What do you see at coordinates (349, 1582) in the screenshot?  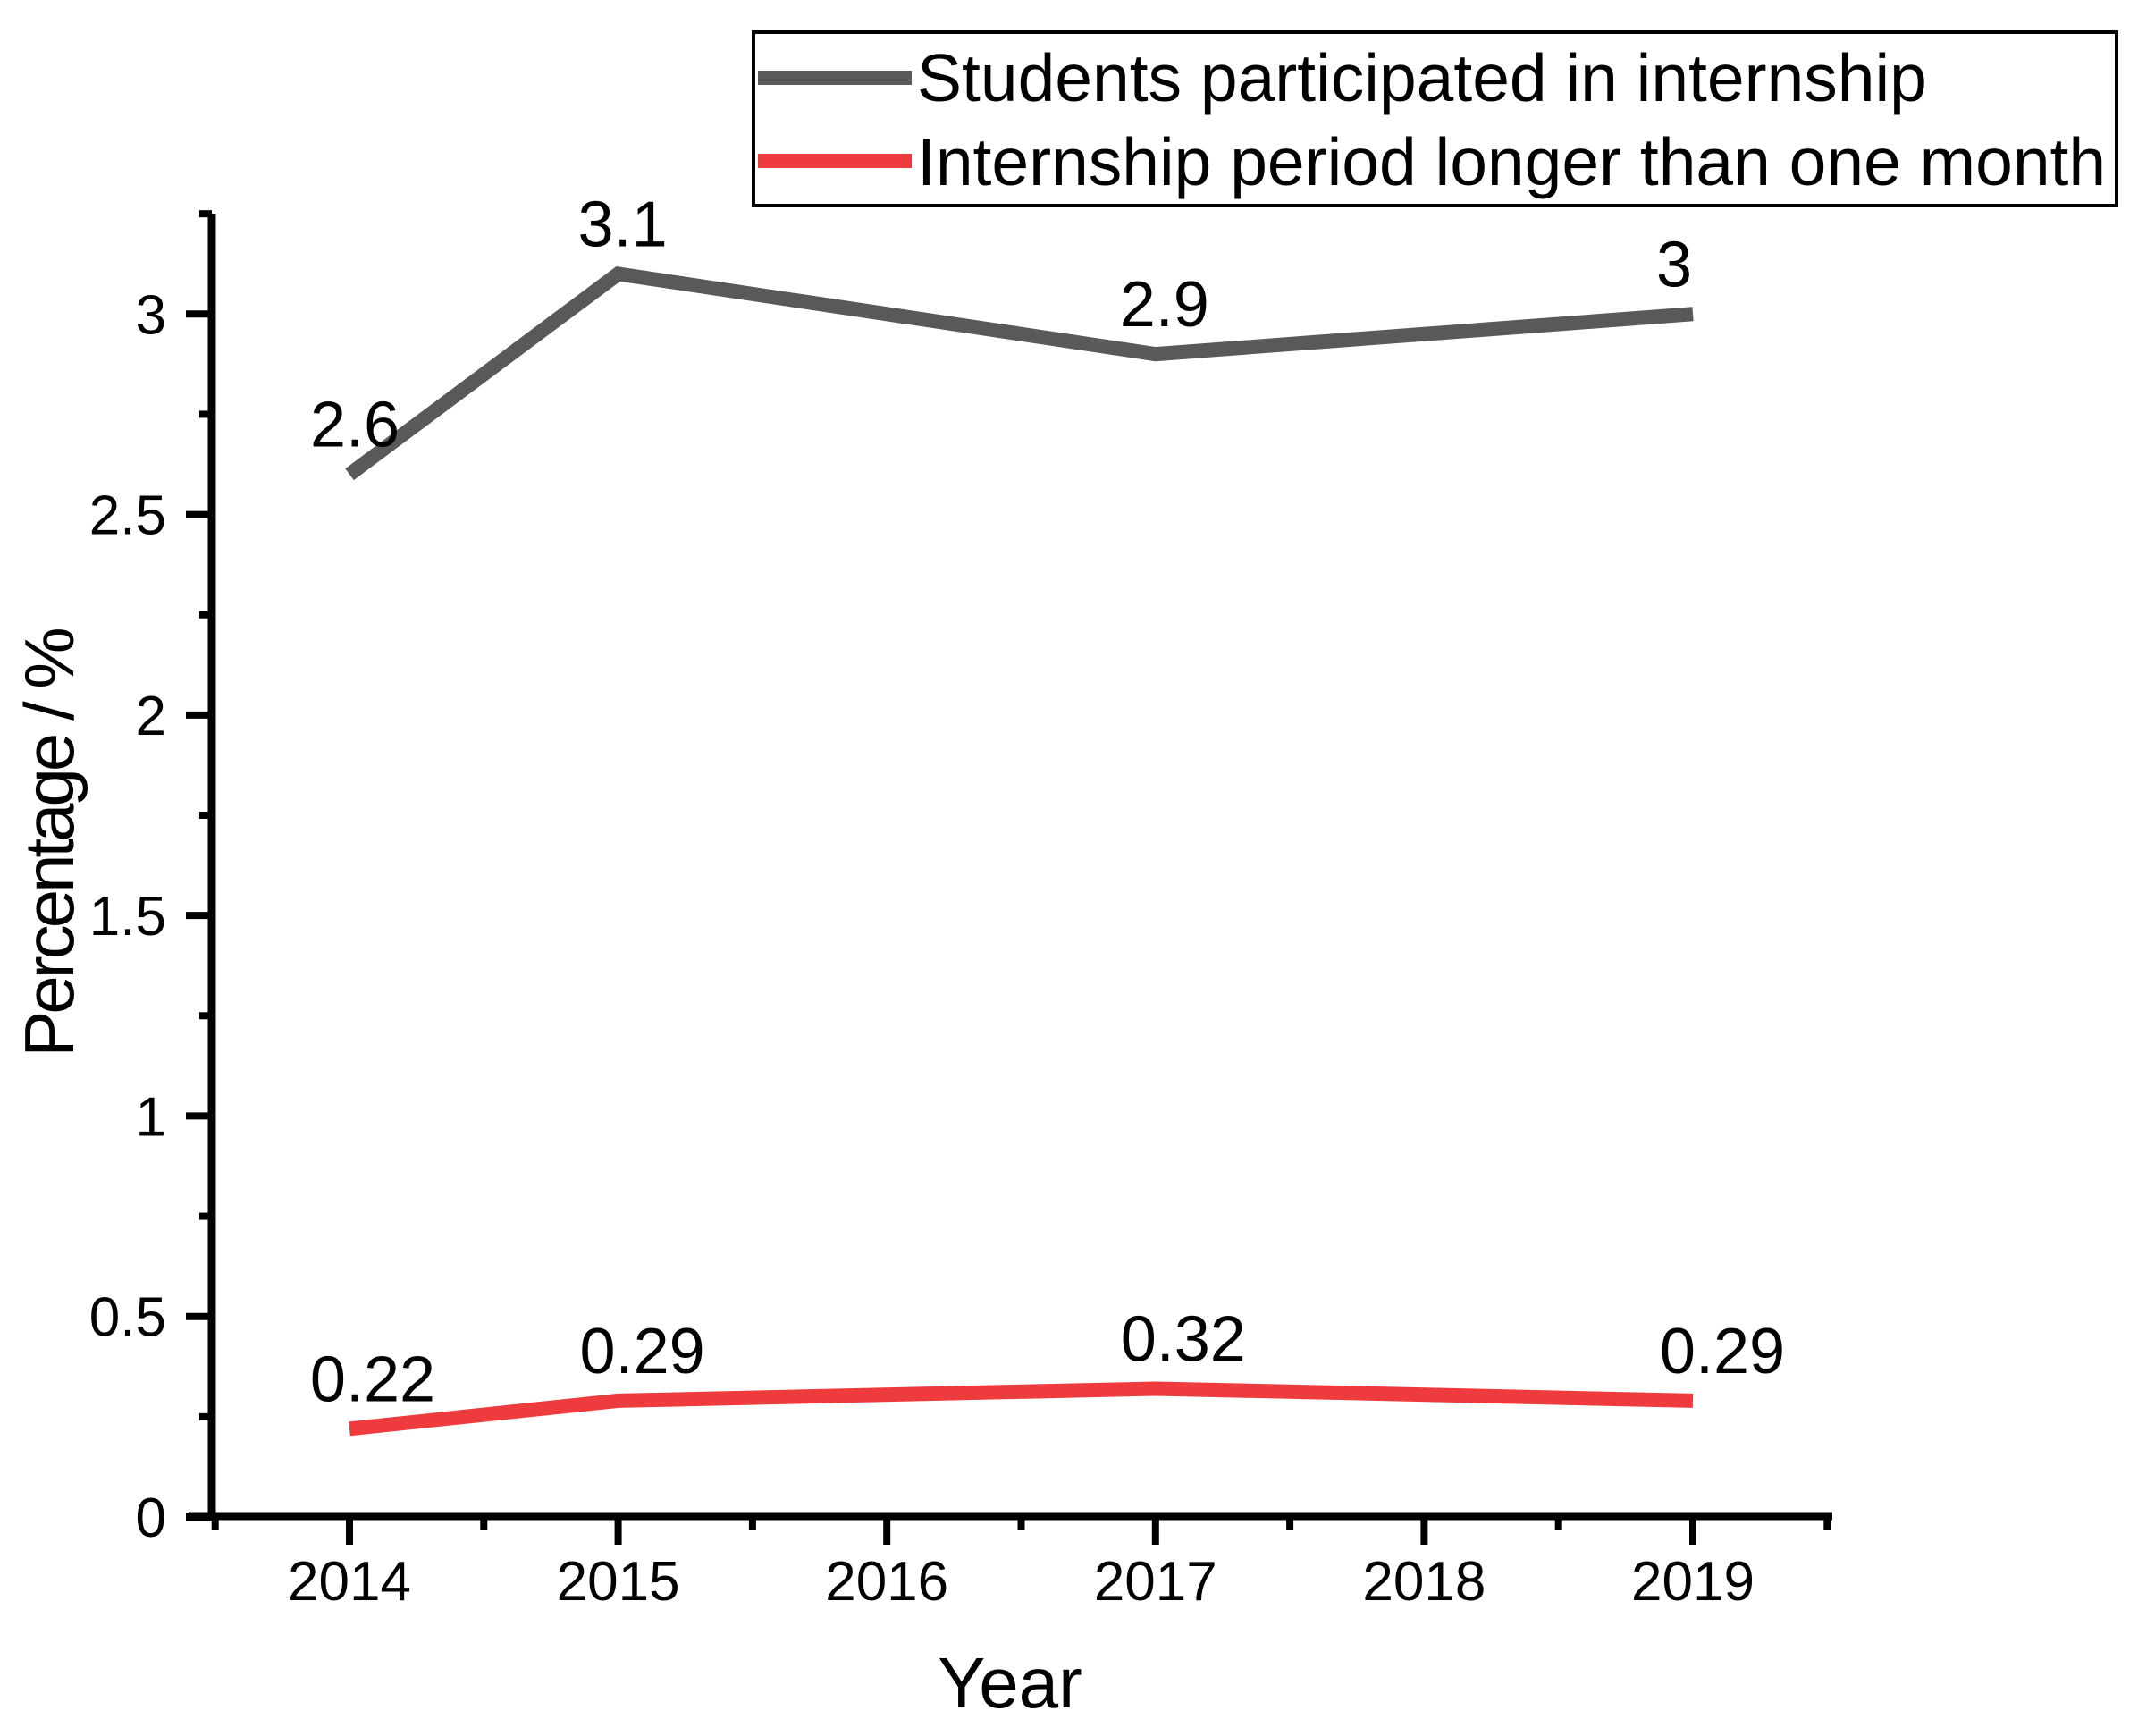 I see `x-tick-label: 2014` at bounding box center [349, 1582].